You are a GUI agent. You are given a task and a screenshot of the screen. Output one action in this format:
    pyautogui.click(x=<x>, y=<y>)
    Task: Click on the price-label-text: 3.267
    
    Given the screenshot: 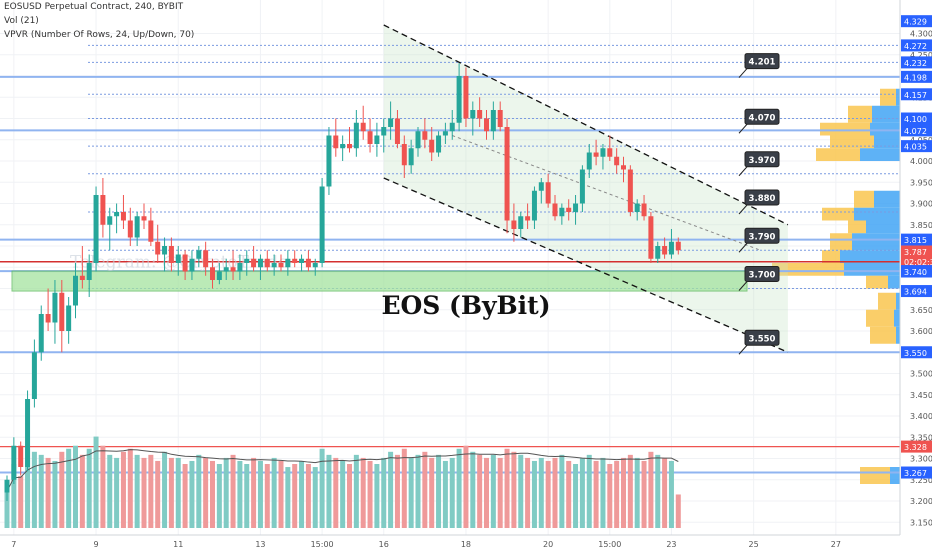 What is the action you would take?
    pyautogui.click(x=915, y=473)
    